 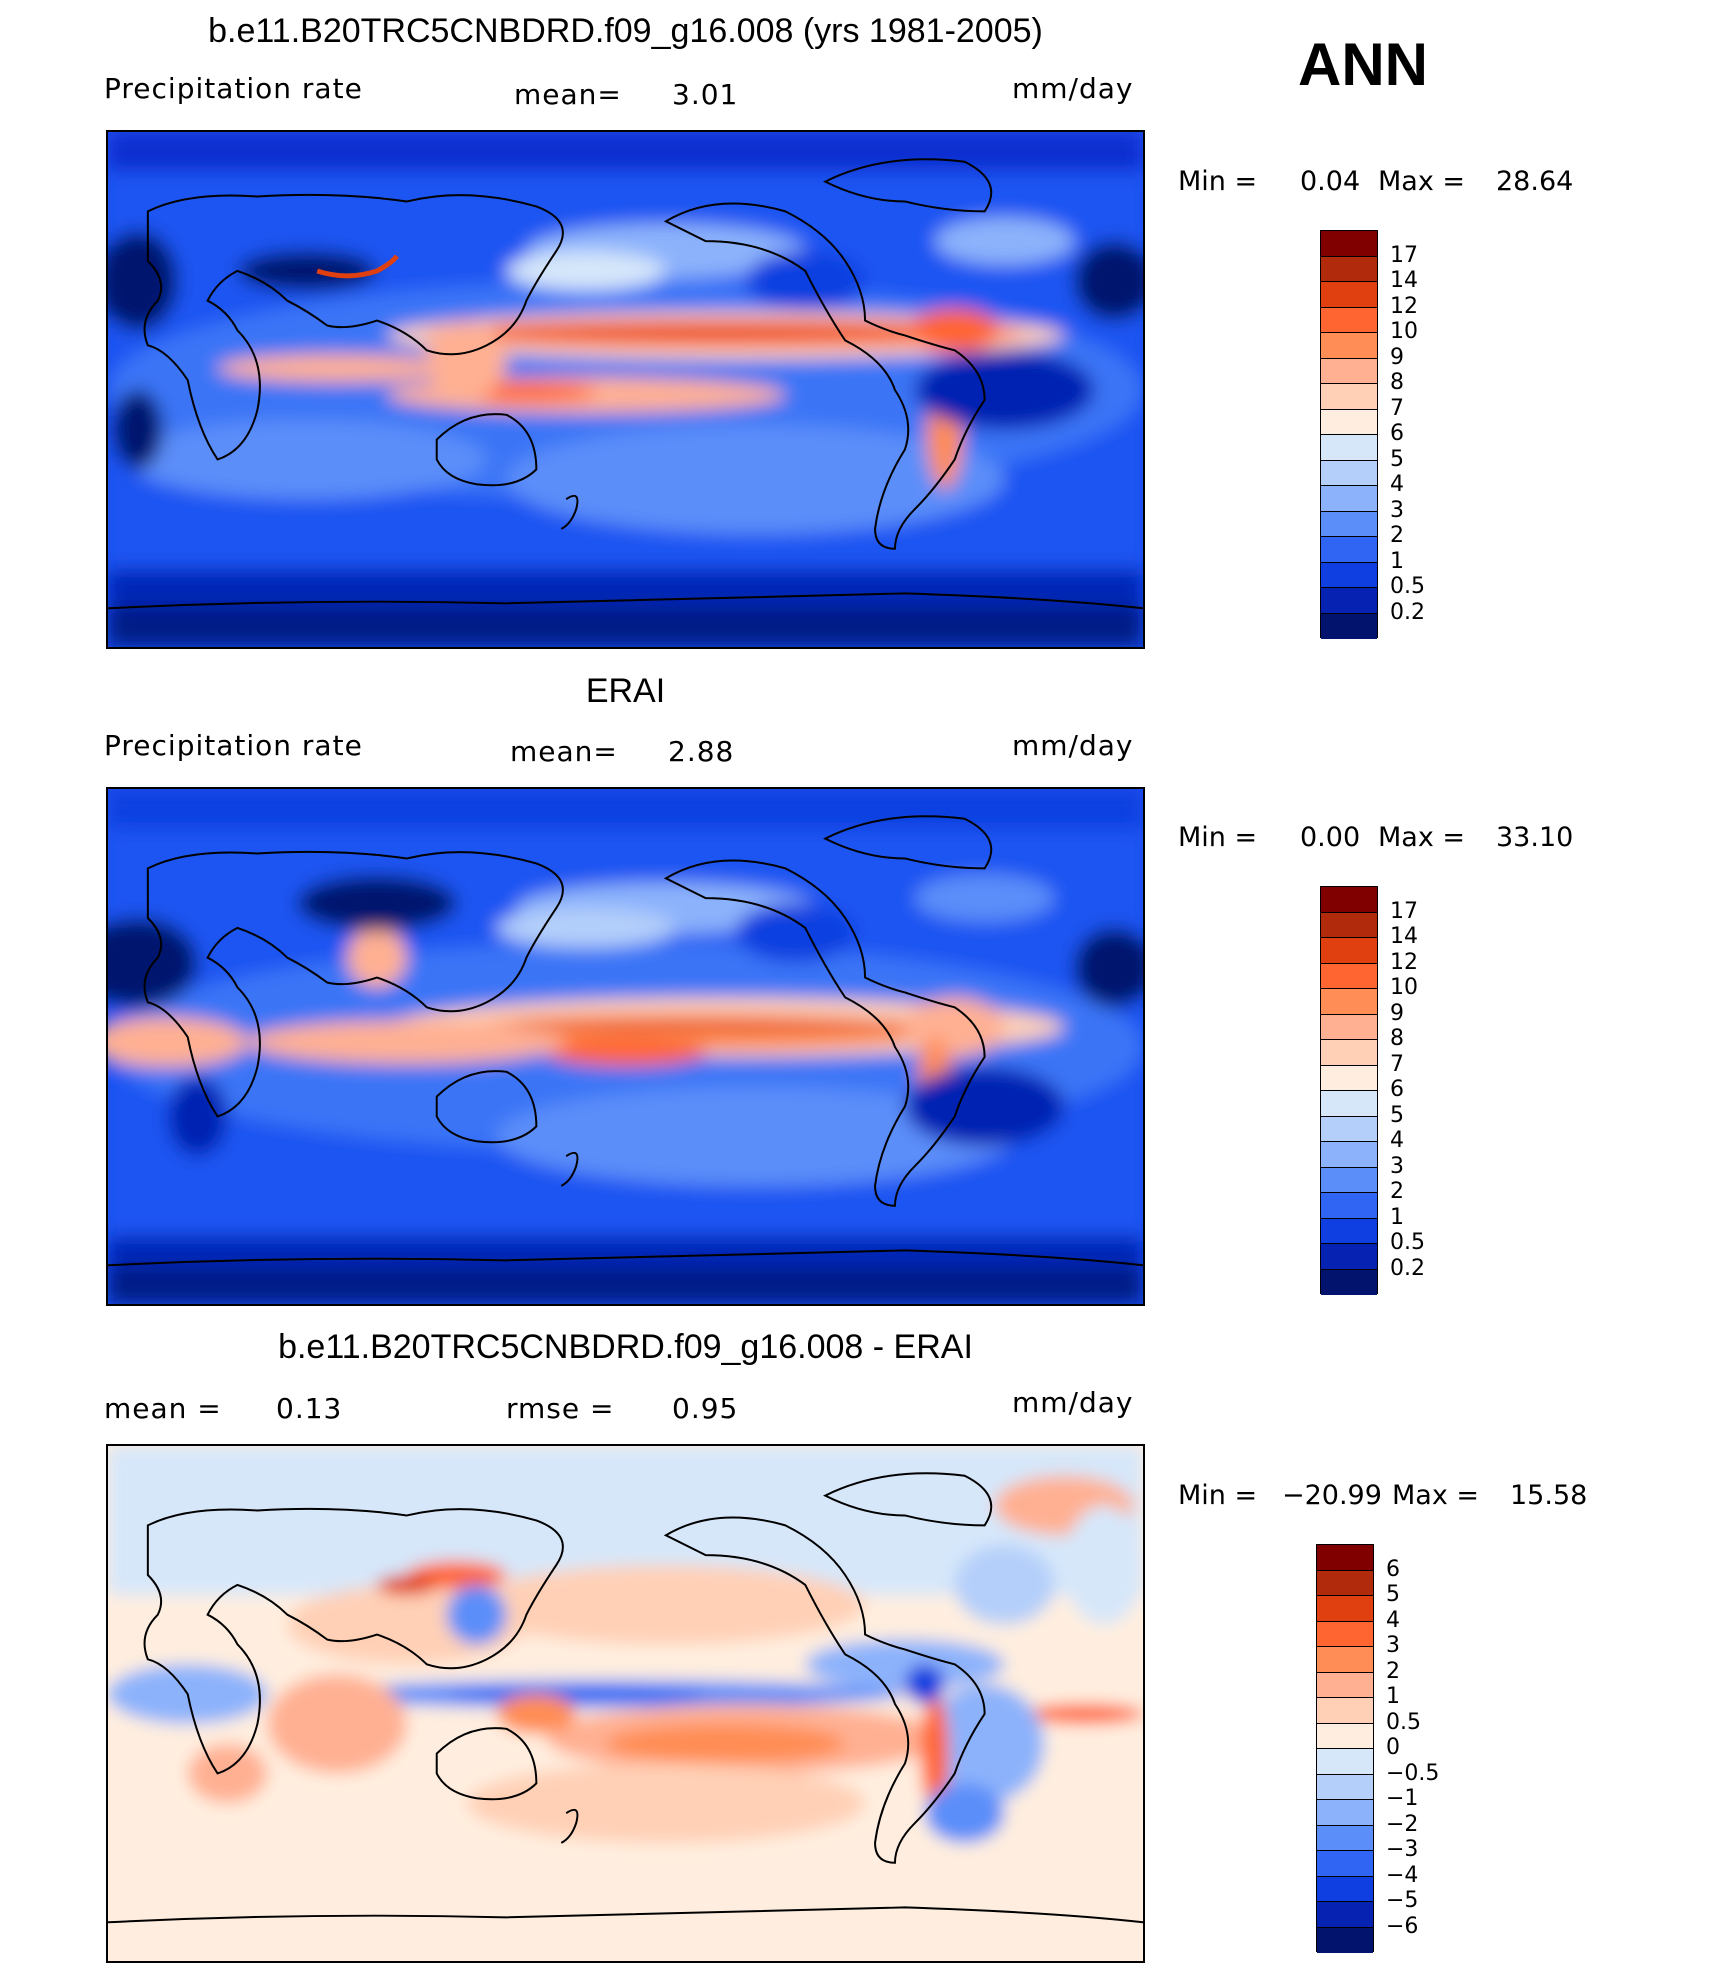 What do you see at coordinates (1218, 1495) in the screenshot?
I see `panel3-min-label: Min =` at bounding box center [1218, 1495].